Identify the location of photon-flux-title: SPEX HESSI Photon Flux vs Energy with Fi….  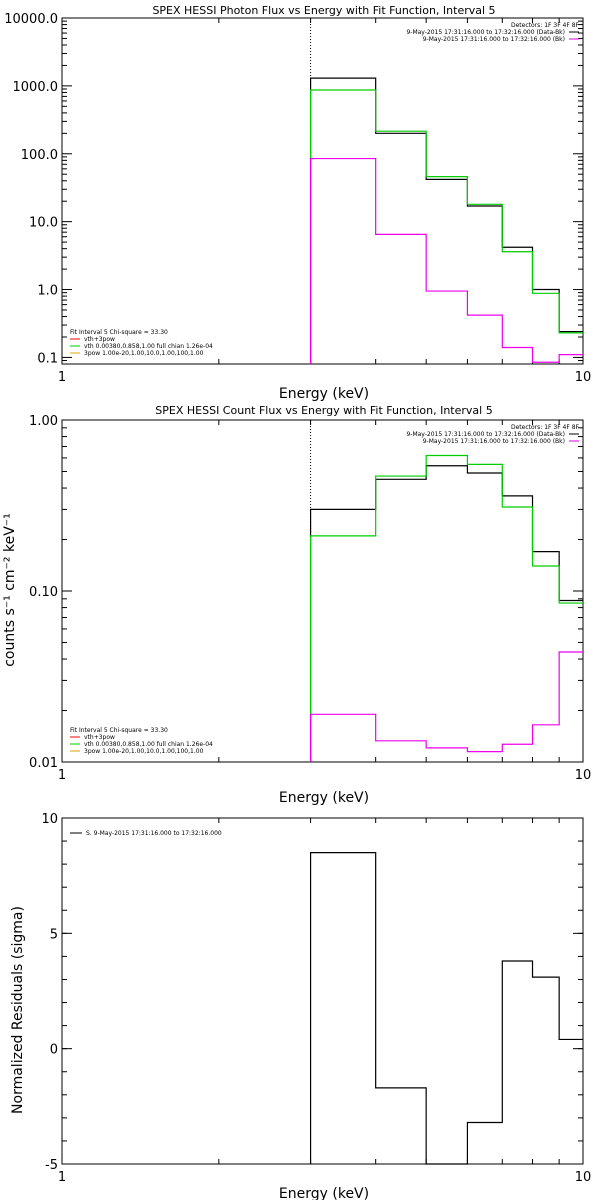
(323, 10).